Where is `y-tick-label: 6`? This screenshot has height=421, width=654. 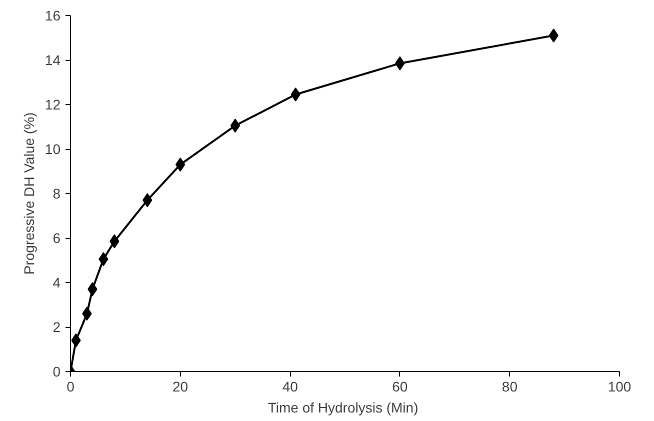 y-tick-label: 6 is located at coordinates (56, 238).